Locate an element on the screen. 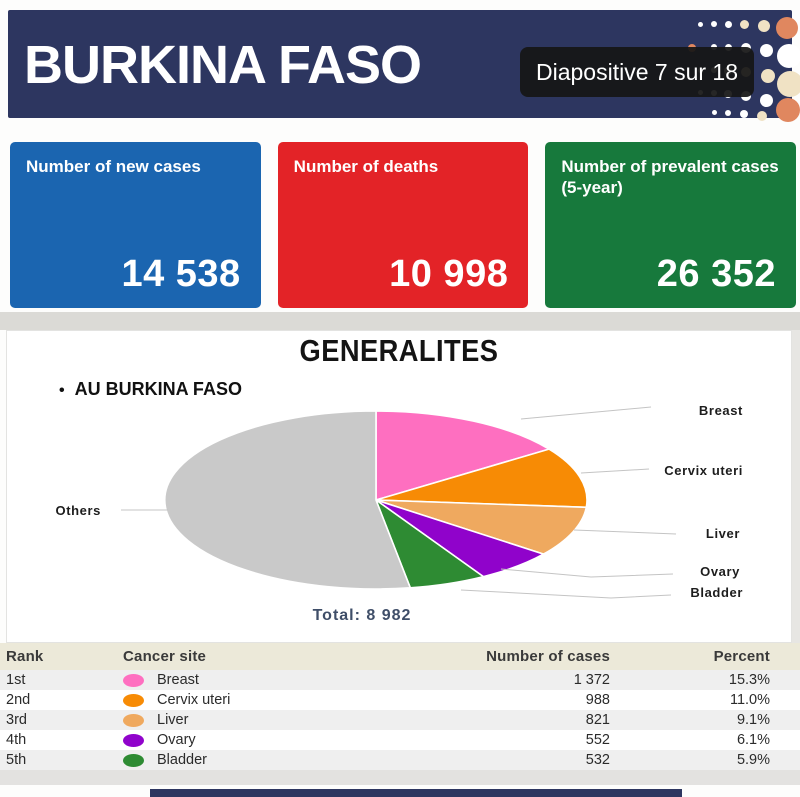 This screenshot has width=800, height=797. cell-rank: 3rd is located at coordinates (16, 720).